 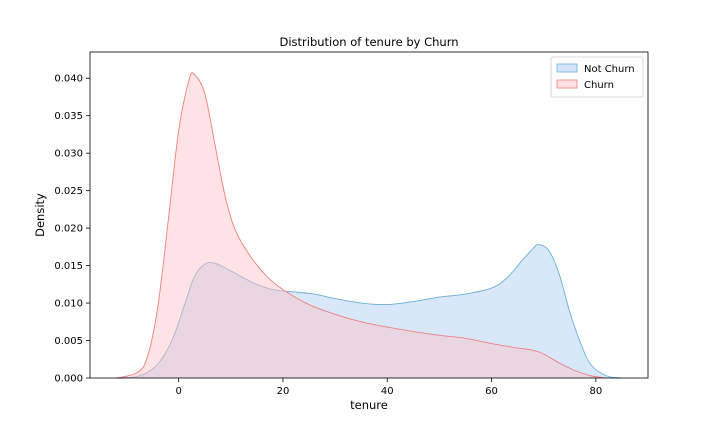 I want to click on chart-title: Distribution of tenure by Churn, so click(x=368, y=42).